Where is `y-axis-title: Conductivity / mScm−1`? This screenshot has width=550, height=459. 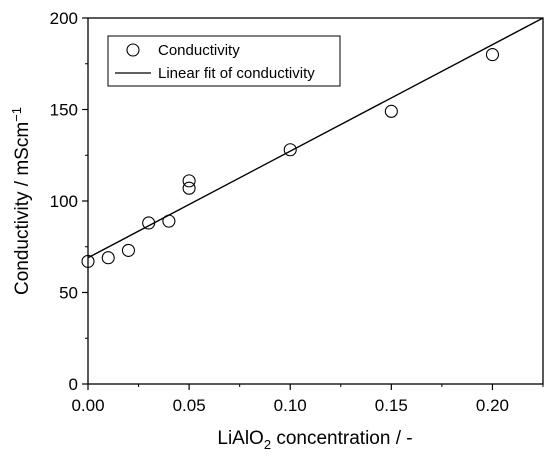
y-axis-title: Conductivity / mScm−1 is located at coordinates (21, 201).